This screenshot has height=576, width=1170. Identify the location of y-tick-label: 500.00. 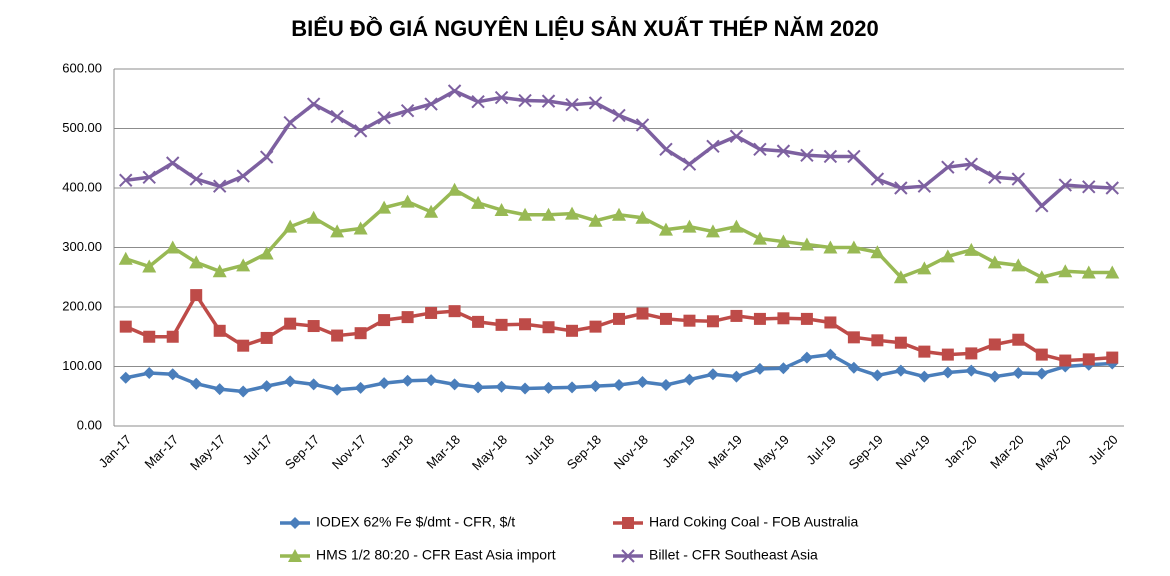
(82, 127).